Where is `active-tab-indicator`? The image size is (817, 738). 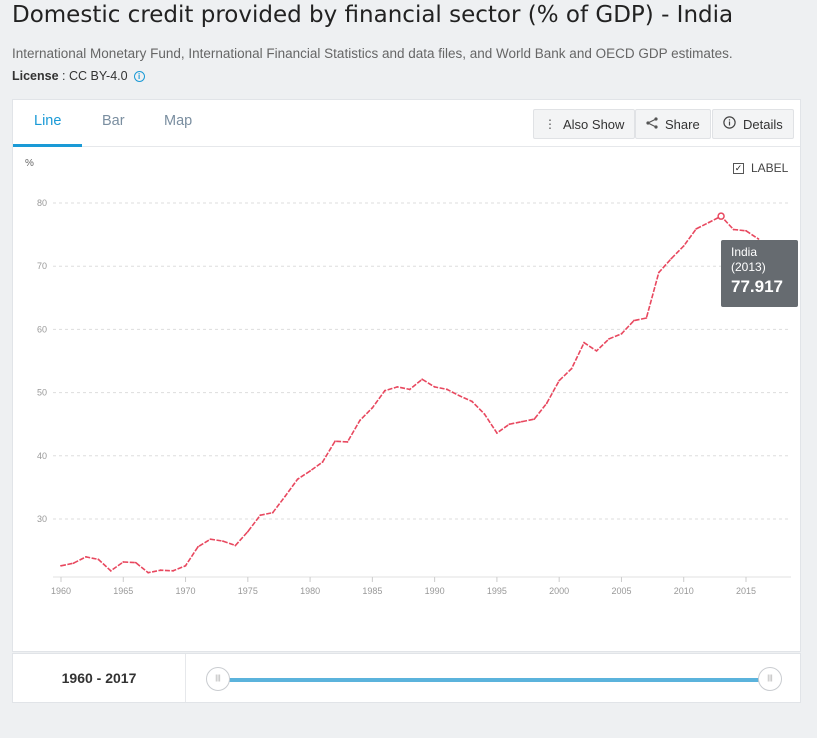 active-tab-indicator is located at coordinates (47, 145).